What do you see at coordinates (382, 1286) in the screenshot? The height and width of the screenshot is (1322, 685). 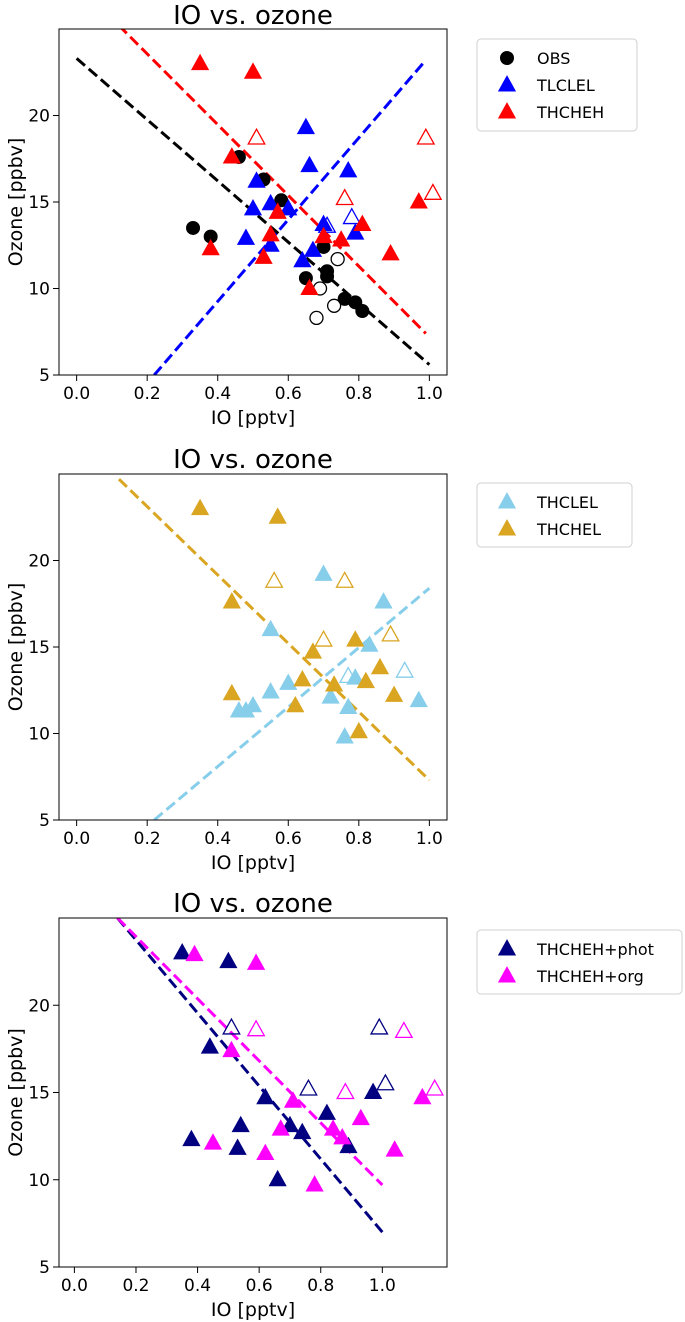 I see `x-tick-label: 1.0` at bounding box center [382, 1286].